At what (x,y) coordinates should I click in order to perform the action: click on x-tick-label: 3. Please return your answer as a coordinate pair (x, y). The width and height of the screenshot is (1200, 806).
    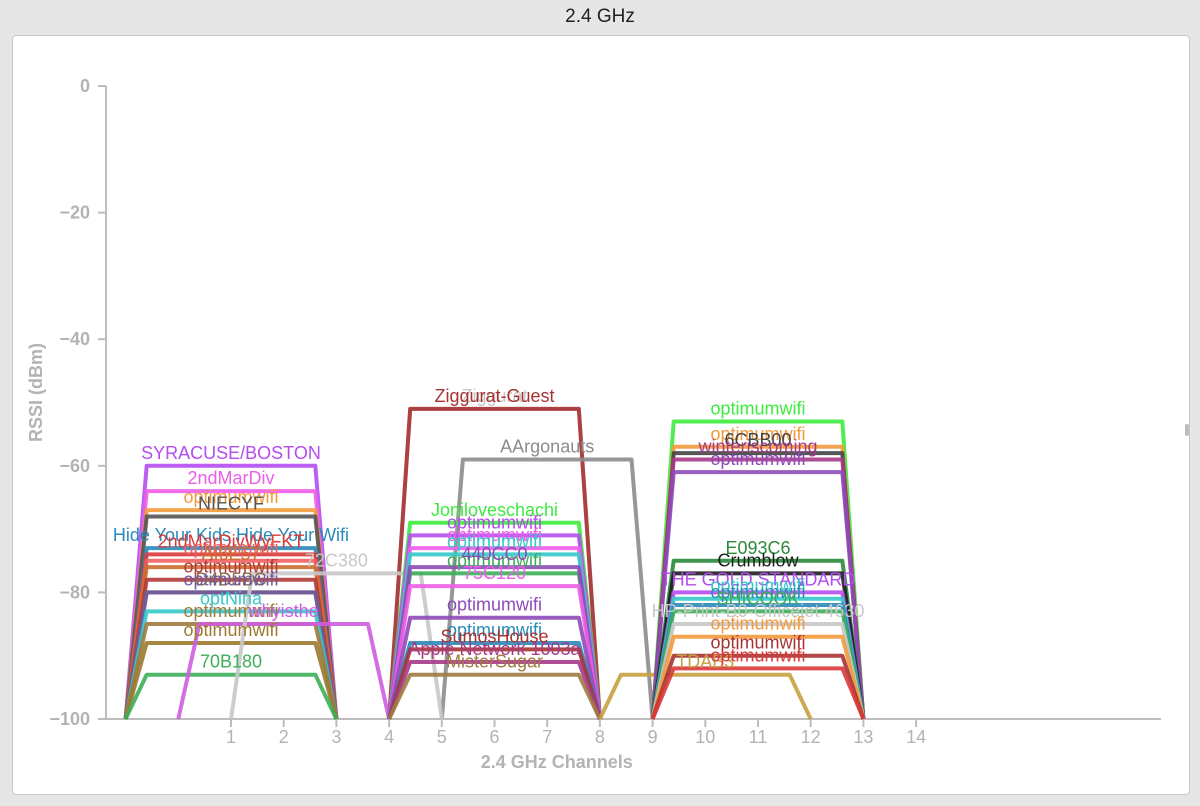
    Looking at the image, I should click on (336, 737).